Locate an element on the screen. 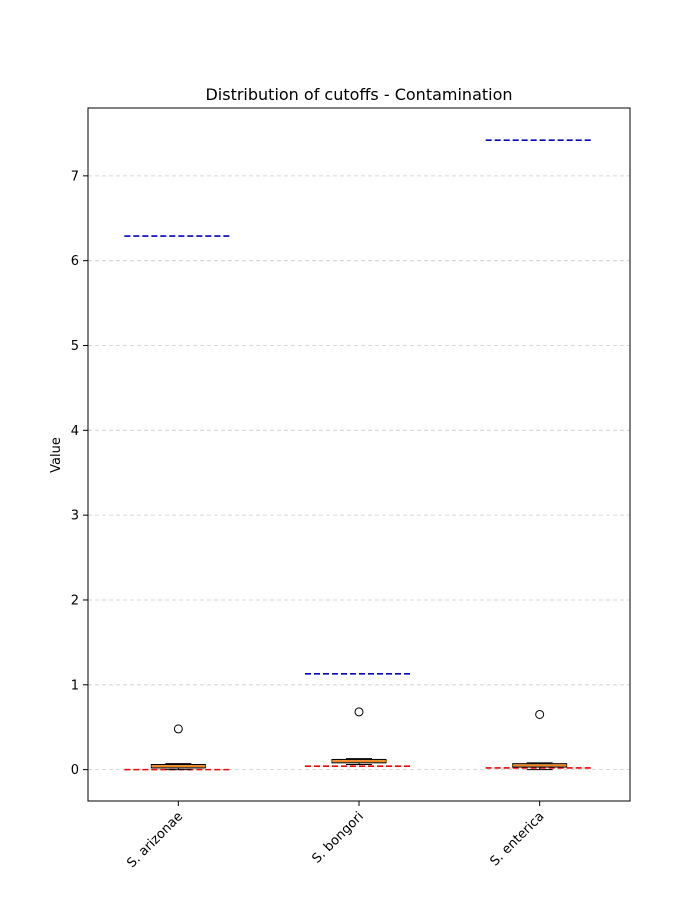  y-tick-label: 7 is located at coordinates (75, 176).